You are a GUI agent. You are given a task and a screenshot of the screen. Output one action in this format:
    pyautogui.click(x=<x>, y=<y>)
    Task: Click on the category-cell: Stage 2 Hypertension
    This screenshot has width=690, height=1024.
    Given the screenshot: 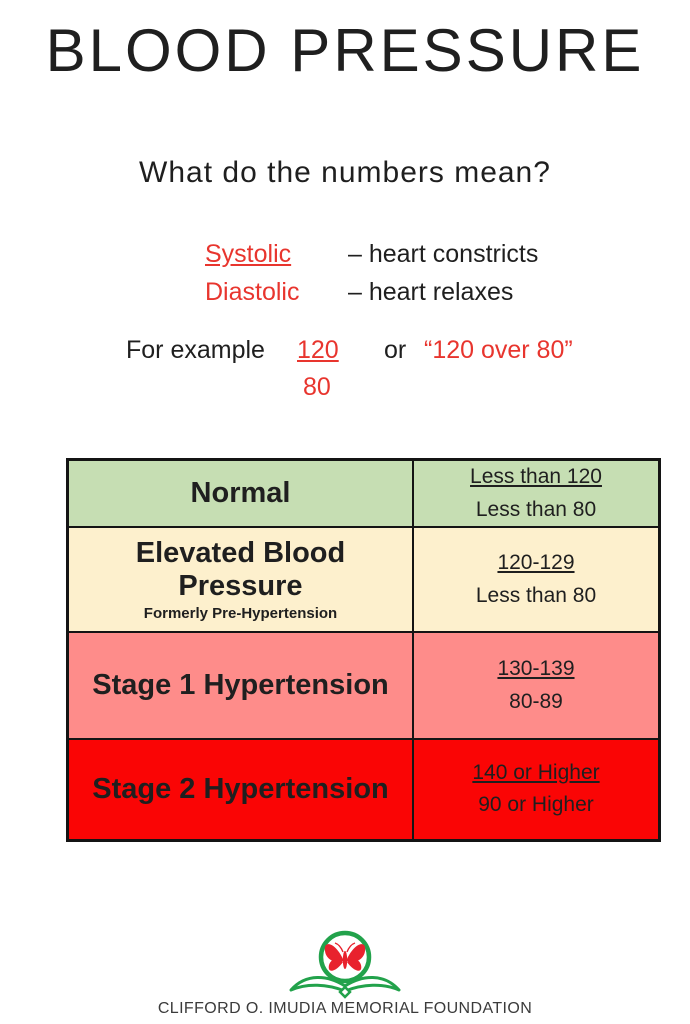 What is the action you would take?
    pyautogui.click(x=240, y=790)
    